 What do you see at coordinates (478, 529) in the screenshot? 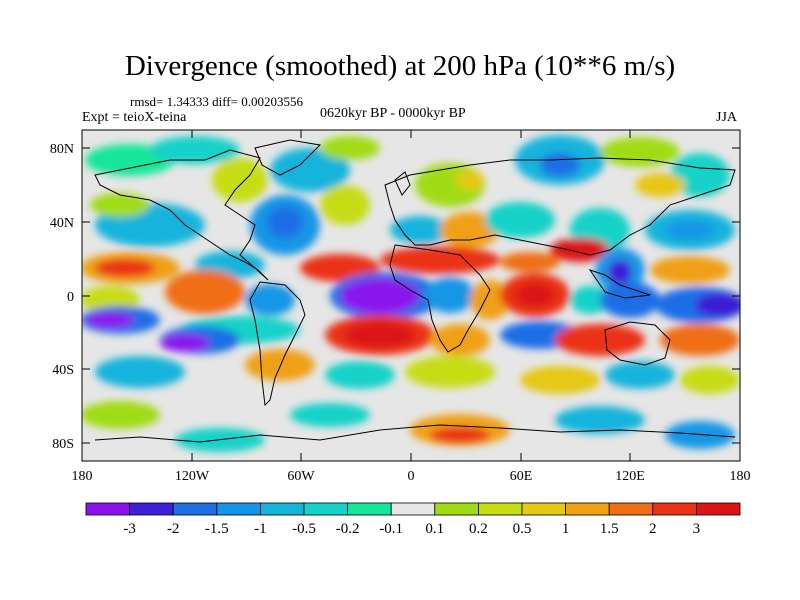
I see `colorbar-label: 0.2` at bounding box center [478, 529].